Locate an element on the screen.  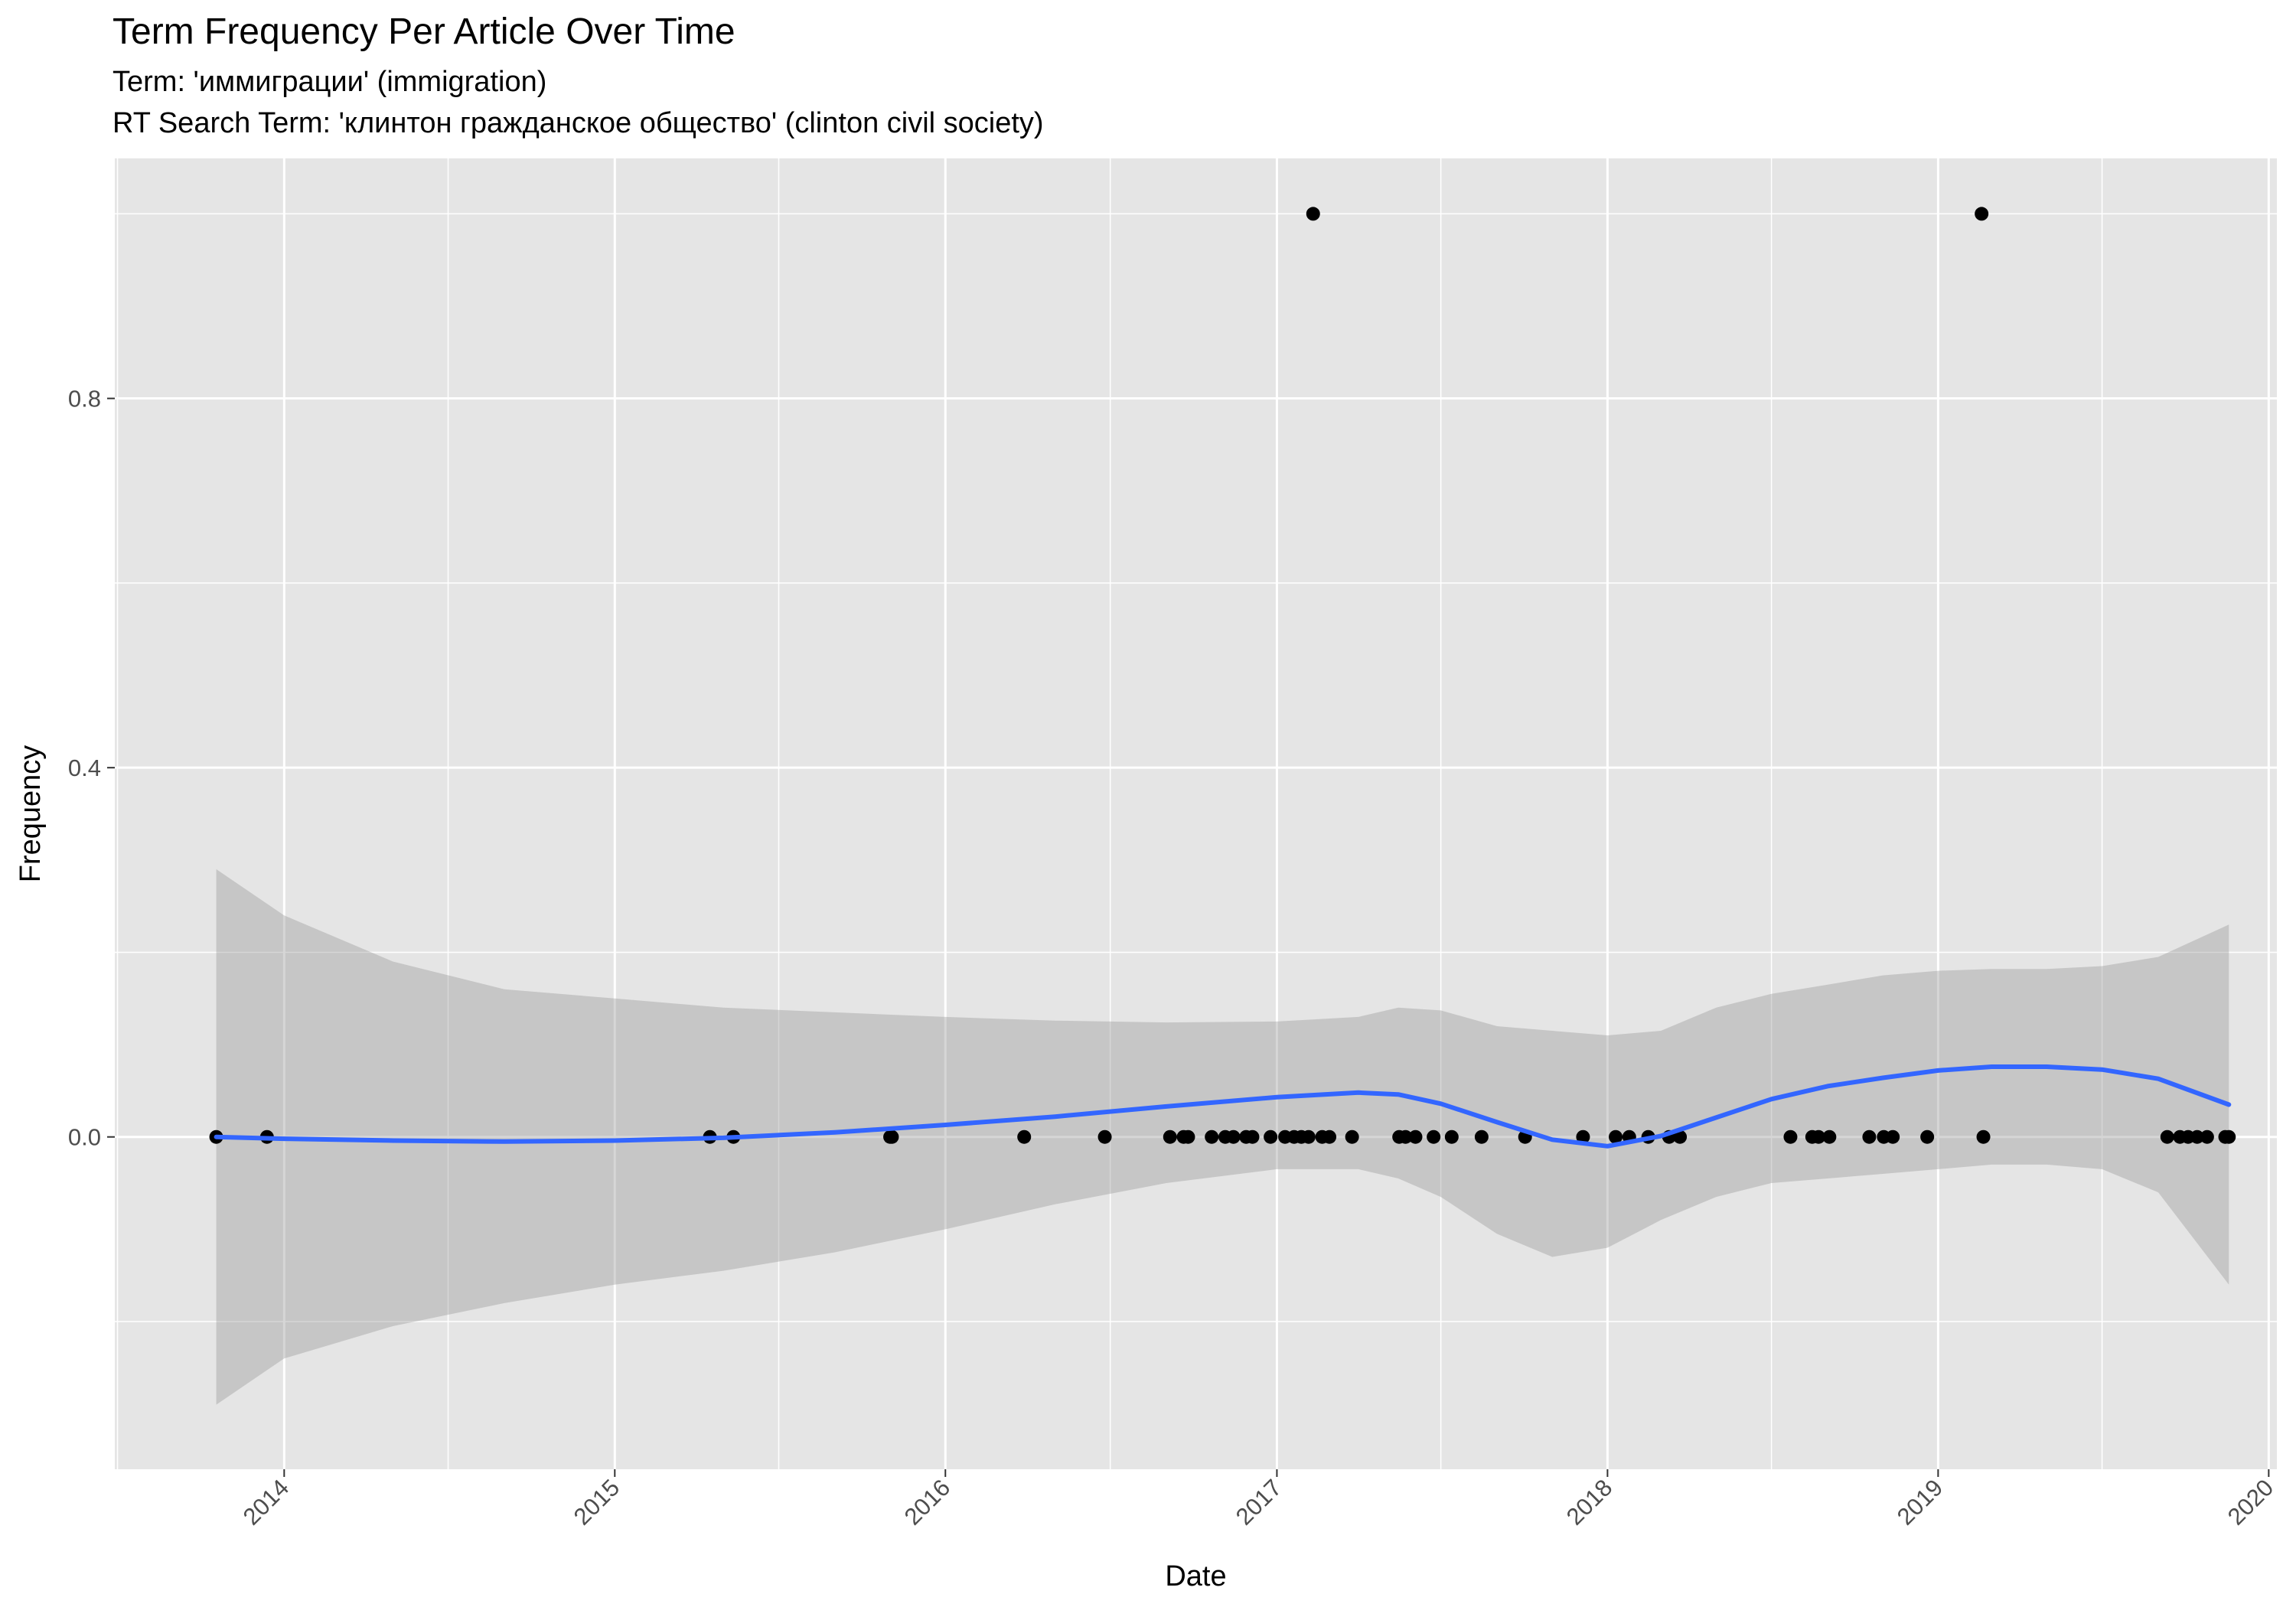
x-tick-label: 2014 is located at coordinates (266, 1502).